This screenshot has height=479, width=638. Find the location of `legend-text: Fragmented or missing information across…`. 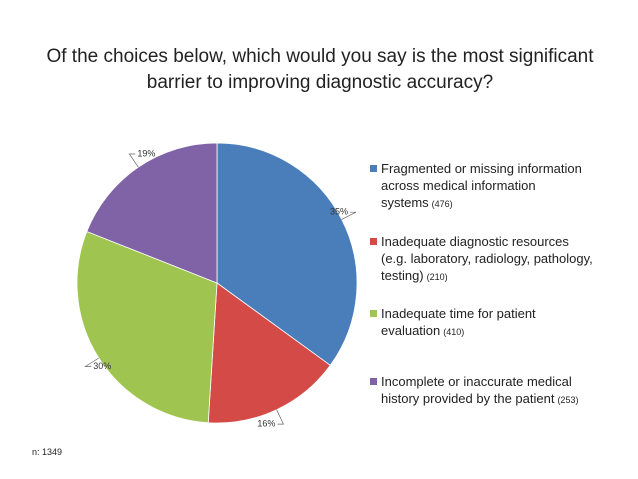

legend-text: Fragmented or missing information across… is located at coordinates (488, 186).